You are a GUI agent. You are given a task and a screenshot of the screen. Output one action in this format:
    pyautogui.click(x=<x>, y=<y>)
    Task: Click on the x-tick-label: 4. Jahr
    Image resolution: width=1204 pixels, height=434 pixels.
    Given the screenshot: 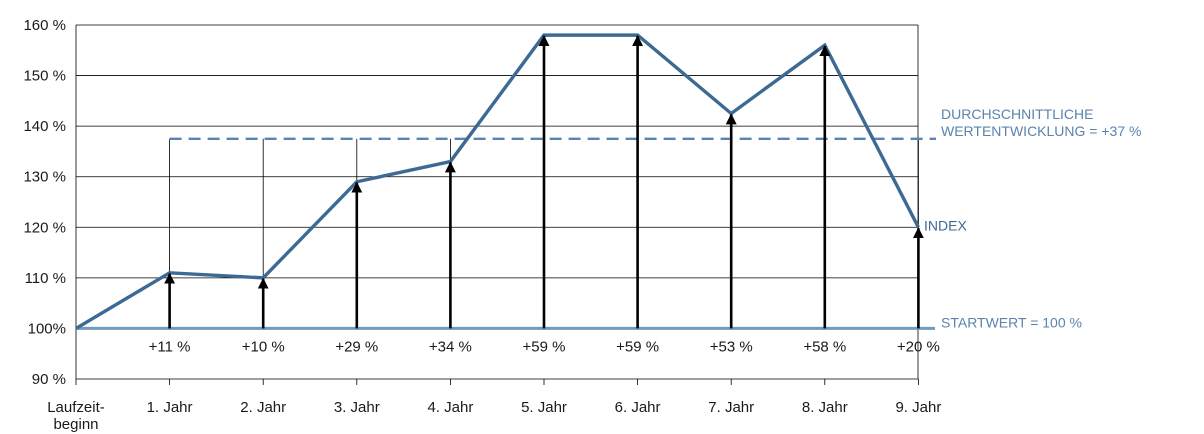 What is the action you would take?
    pyautogui.click(x=450, y=407)
    